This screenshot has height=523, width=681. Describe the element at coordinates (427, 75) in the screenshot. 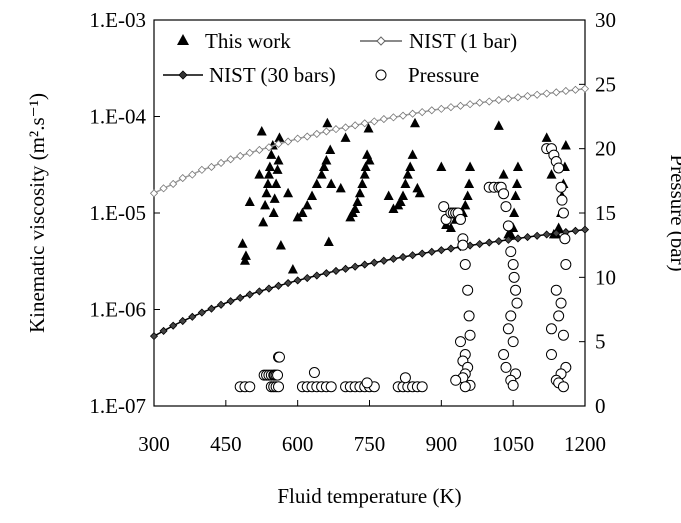

I see `legend-item-pressure: Pressure` at that location.